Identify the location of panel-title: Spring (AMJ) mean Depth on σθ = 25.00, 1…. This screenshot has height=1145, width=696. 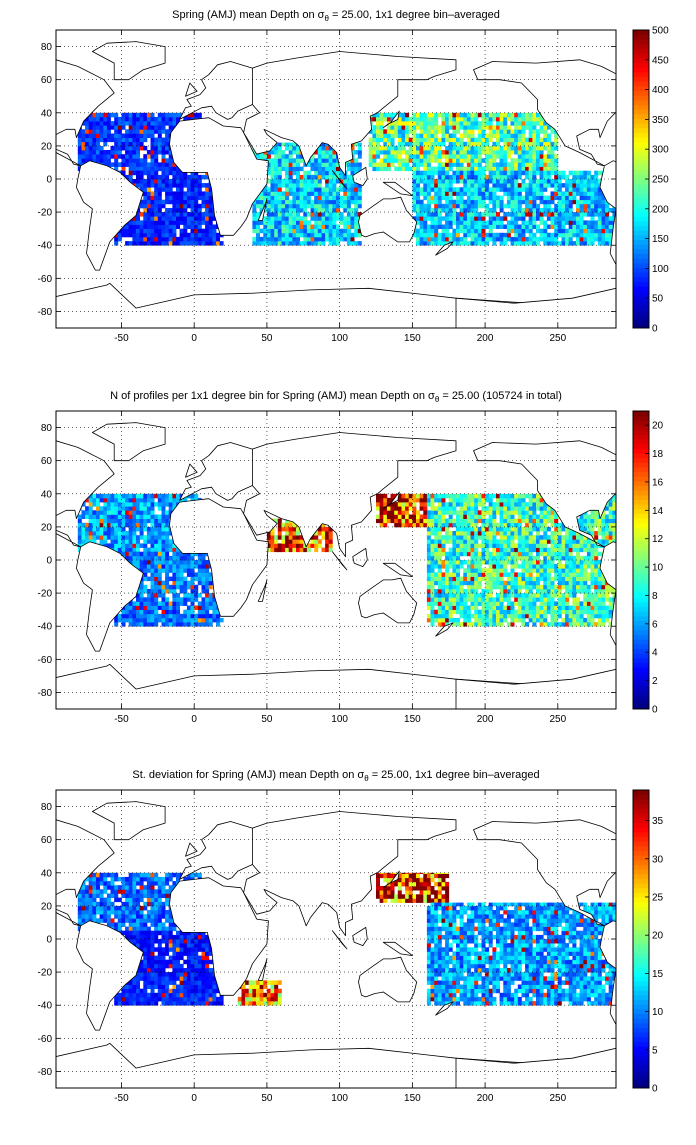
(336, 16).